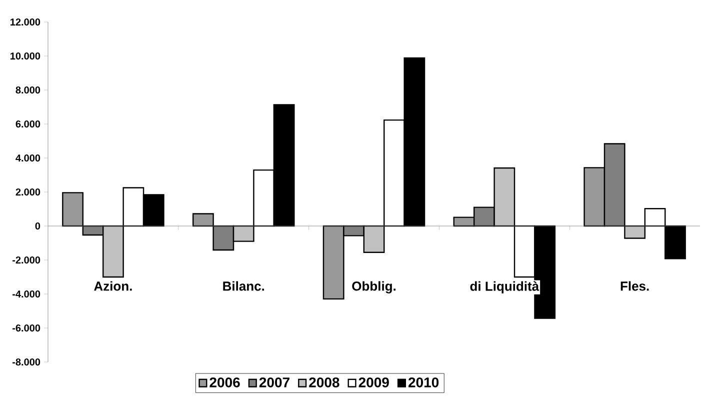 The image size is (717, 405). Describe the element at coordinates (243, 286) in the screenshot. I see `x-tick-label: Bilanc.` at that location.